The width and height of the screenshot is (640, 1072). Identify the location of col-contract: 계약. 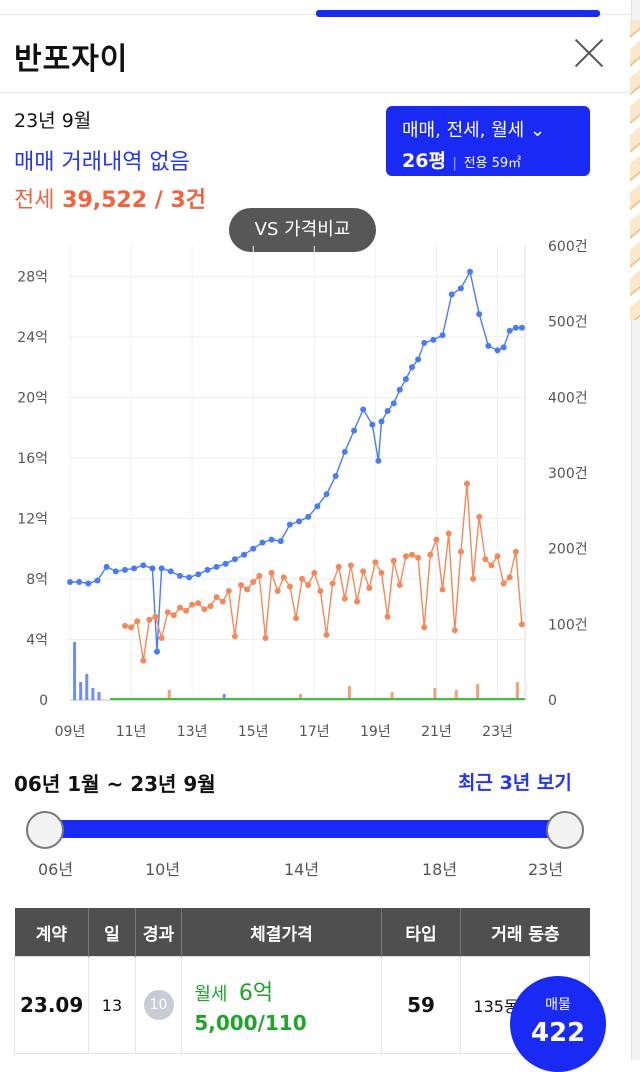
(52, 932).